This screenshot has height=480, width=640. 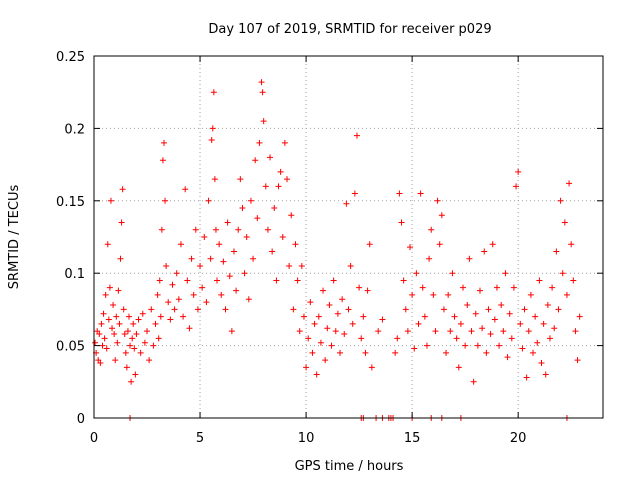 I want to click on y-tick-label: 0.1, so click(x=74, y=274).